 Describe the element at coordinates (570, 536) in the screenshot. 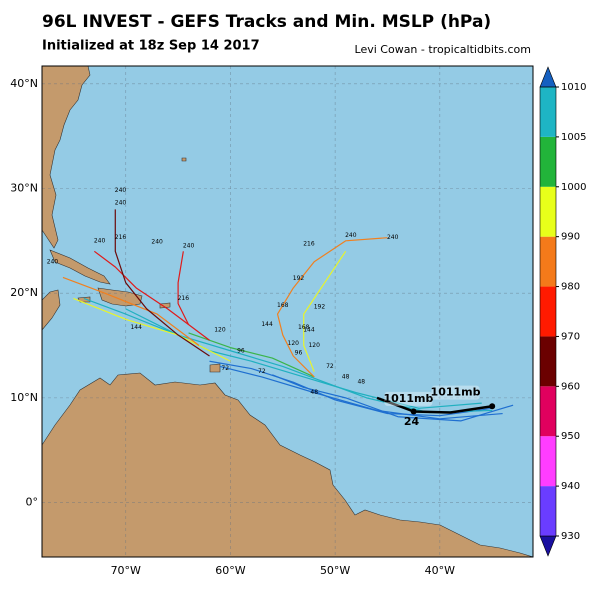

I see `colorbar-label: 930` at that location.